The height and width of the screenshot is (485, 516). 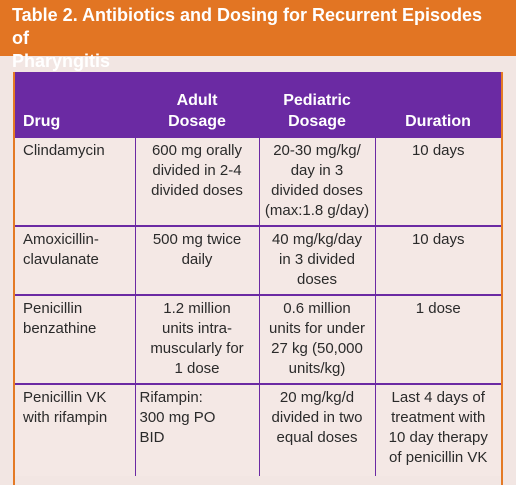 I want to click on pediatric-dosage-cell: 20 mg/kg/d divided in two equal doses, so click(x=316, y=429).